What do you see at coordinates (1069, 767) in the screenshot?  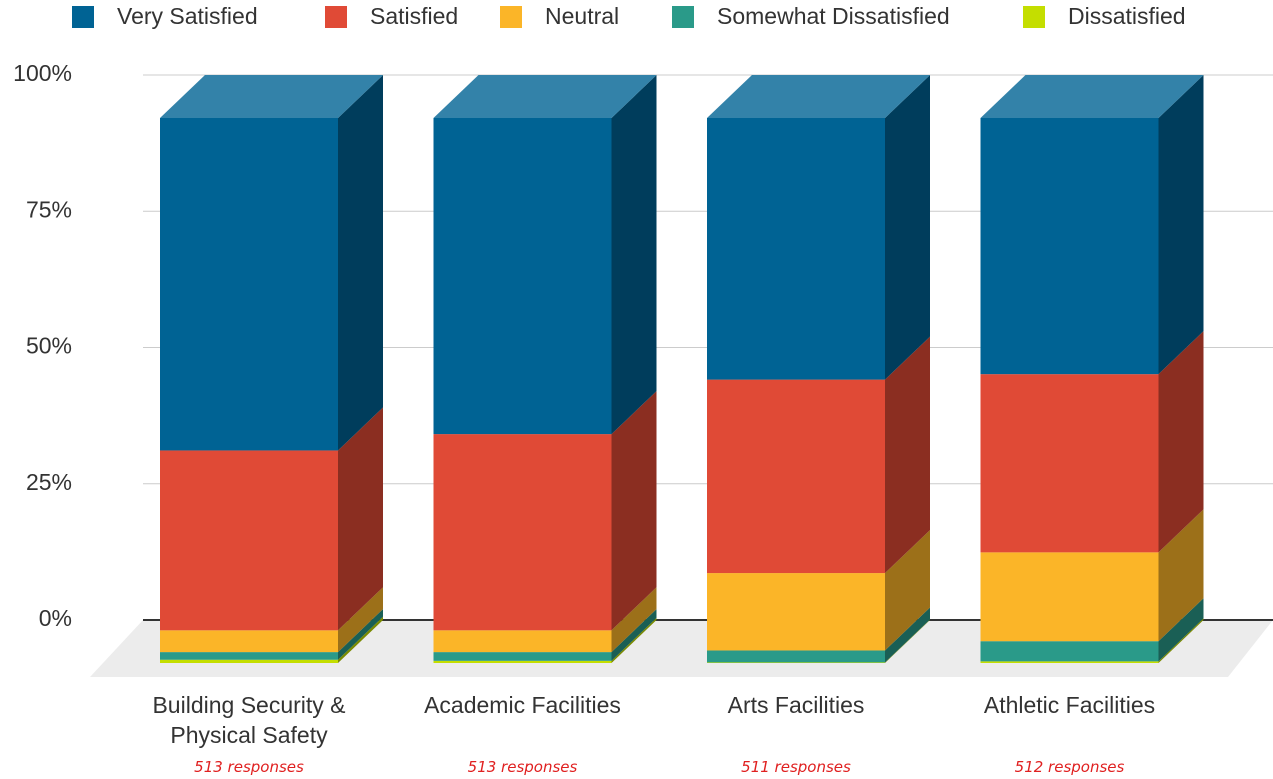 I see `response-note: 512 responses` at bounding box center [1069, 767].